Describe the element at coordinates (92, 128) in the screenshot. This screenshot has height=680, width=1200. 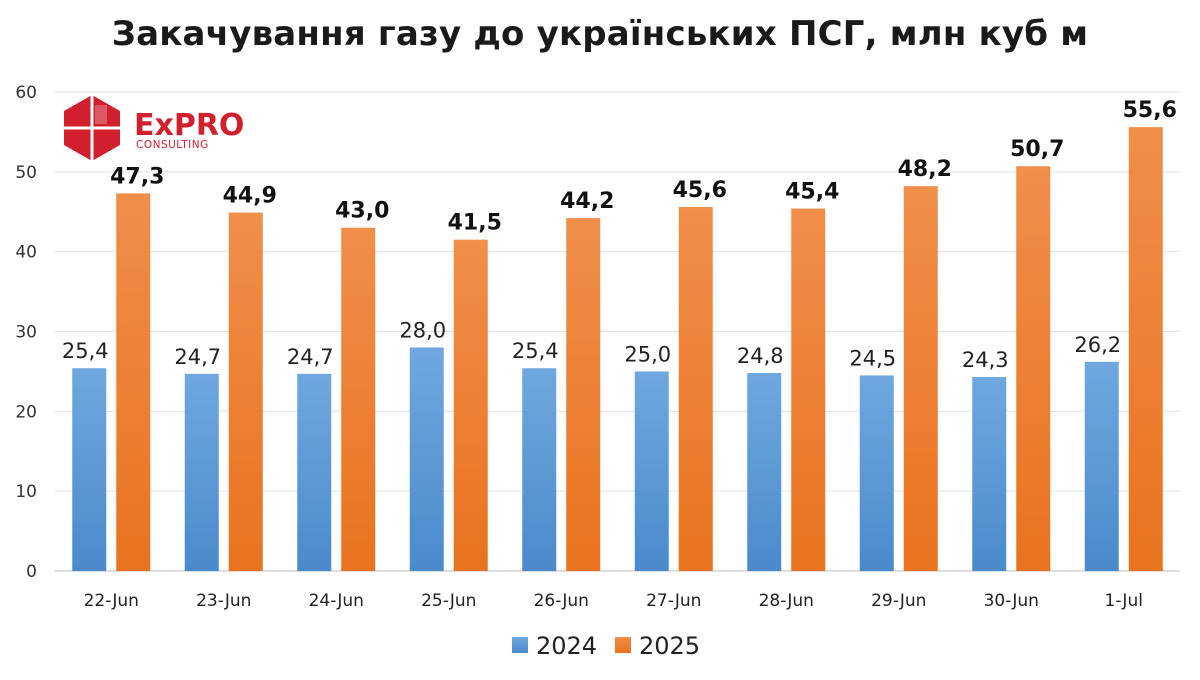
I see `logo-hexagon-icon` at that location.